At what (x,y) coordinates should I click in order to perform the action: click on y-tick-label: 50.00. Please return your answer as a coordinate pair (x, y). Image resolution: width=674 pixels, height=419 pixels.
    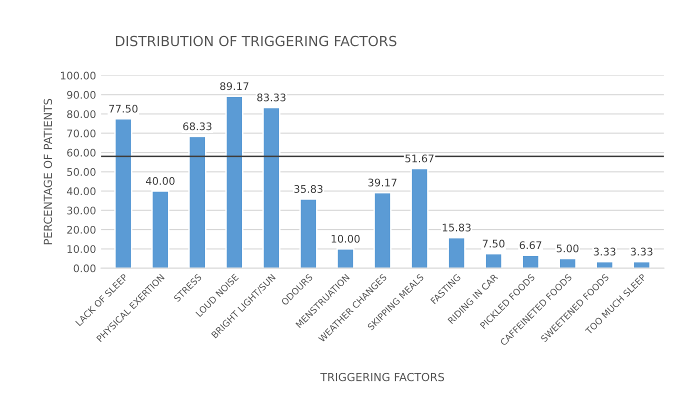
    Looking at the image, I should click on (81, 172).